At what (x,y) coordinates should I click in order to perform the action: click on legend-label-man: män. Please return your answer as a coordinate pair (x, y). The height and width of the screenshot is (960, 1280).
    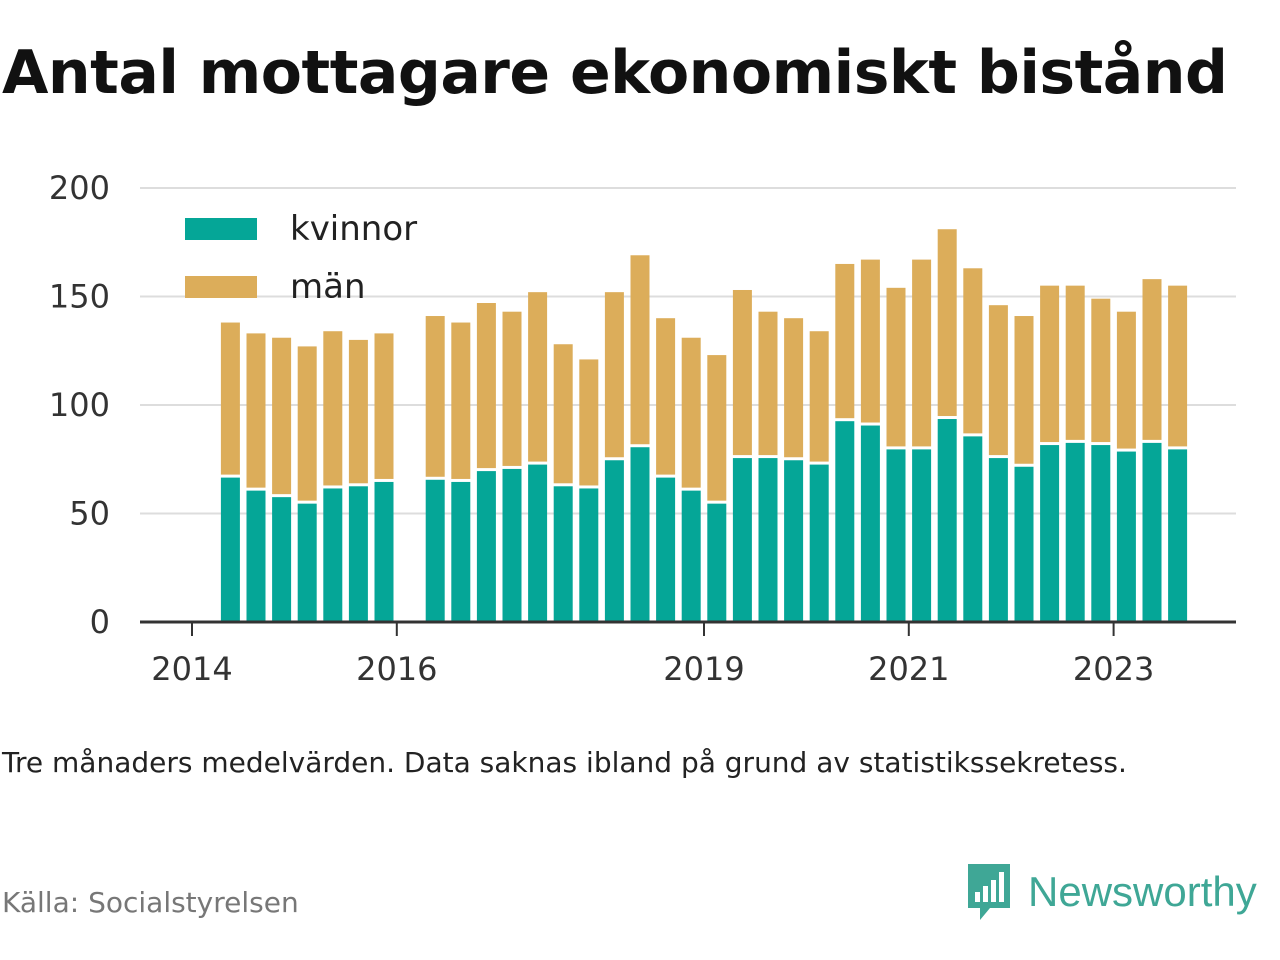
    Looking at the image, I should click on (328, 287).